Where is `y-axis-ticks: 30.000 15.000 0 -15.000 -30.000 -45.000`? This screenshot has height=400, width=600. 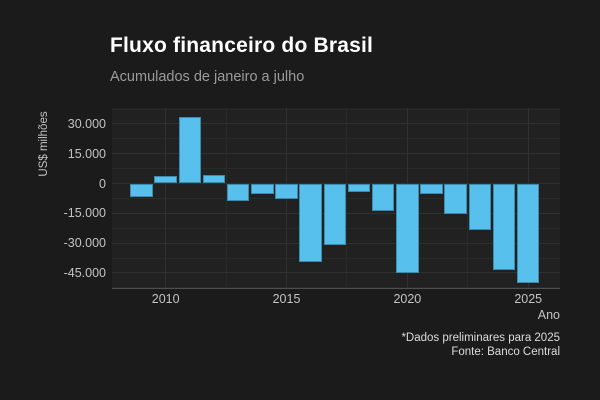 y-axis-ticks: 30.000 15.000 0 -15.000 -30.000 -45.000 is located at coordinates (53, 198).